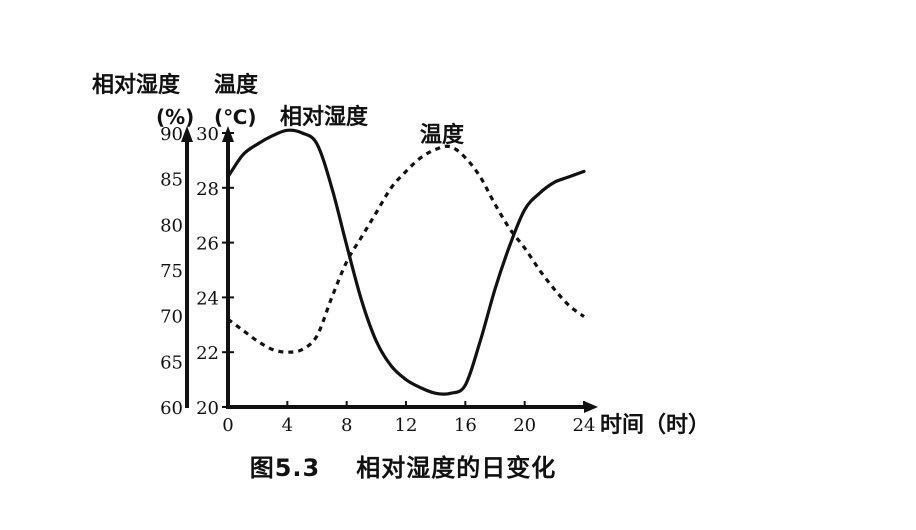  What do you see at coordinates (136, 85) in the screenshot?
I see `left-axis-title-line1: 相对湿度` at bounding box center [136, 85].